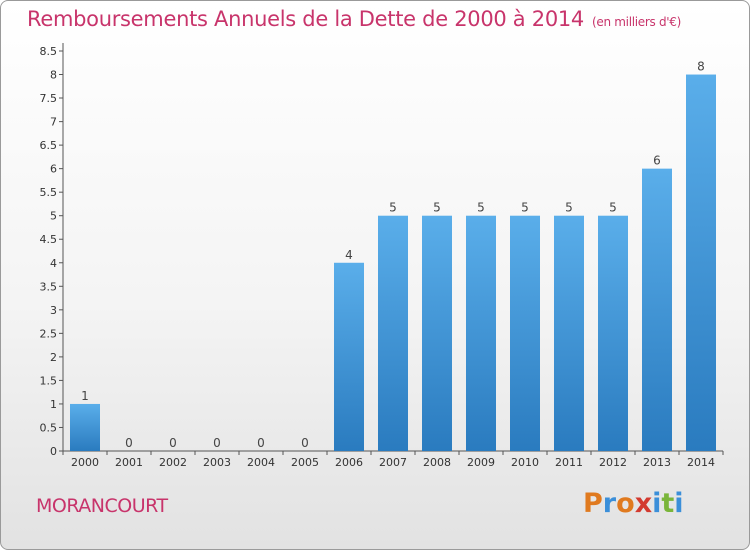  I want to click on x-tick-label: 2014, so click(701, 462).